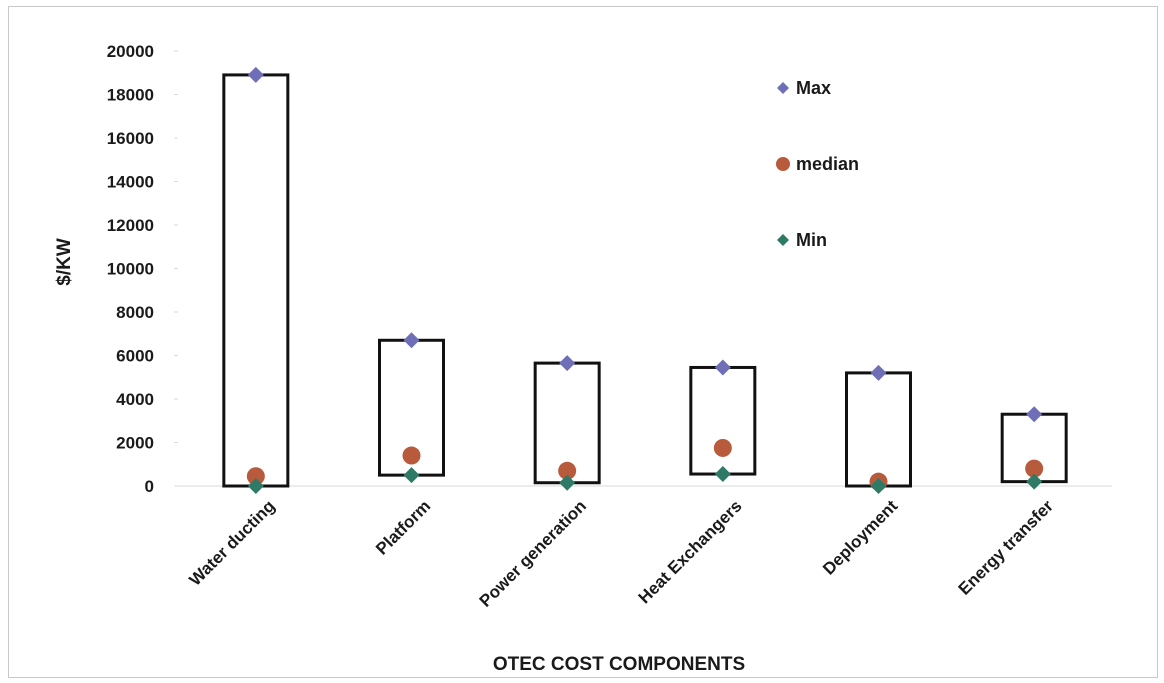 The height and width of the screenshot is (683, 1164). I want to click on legend-max-label: Max, so click(813, 88).